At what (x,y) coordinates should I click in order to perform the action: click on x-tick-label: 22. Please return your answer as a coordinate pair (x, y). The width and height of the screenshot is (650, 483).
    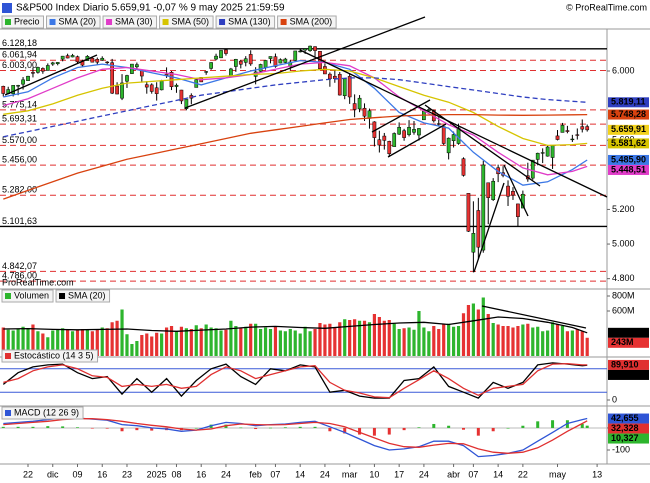
    Looking at the image, I should click on (523, 474).